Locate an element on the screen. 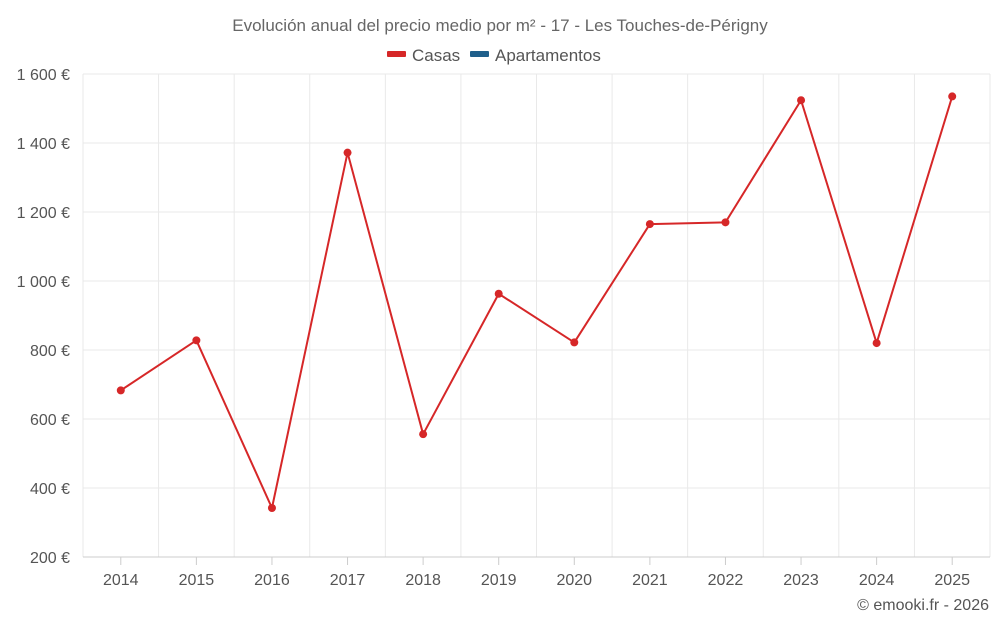  y-tick-label: 400 € is located at coordinates (50, 489).